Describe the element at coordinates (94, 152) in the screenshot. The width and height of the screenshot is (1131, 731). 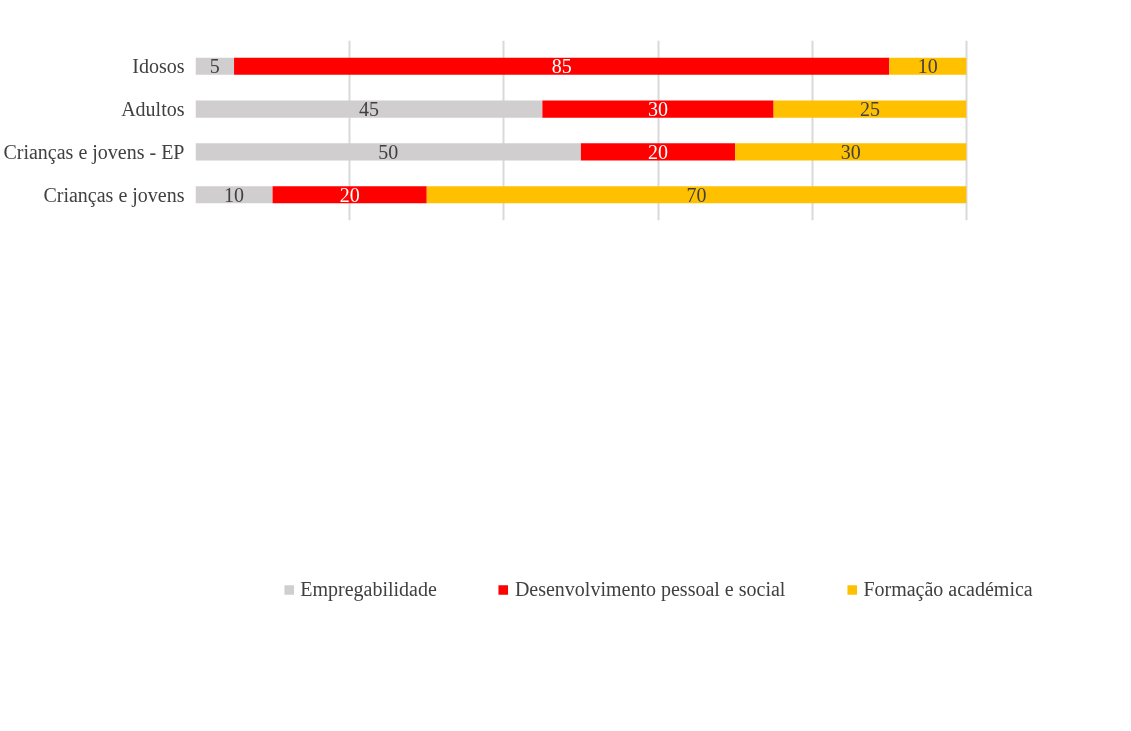
I see `y-tick-label: Crianças e jovens - EP` at that location.